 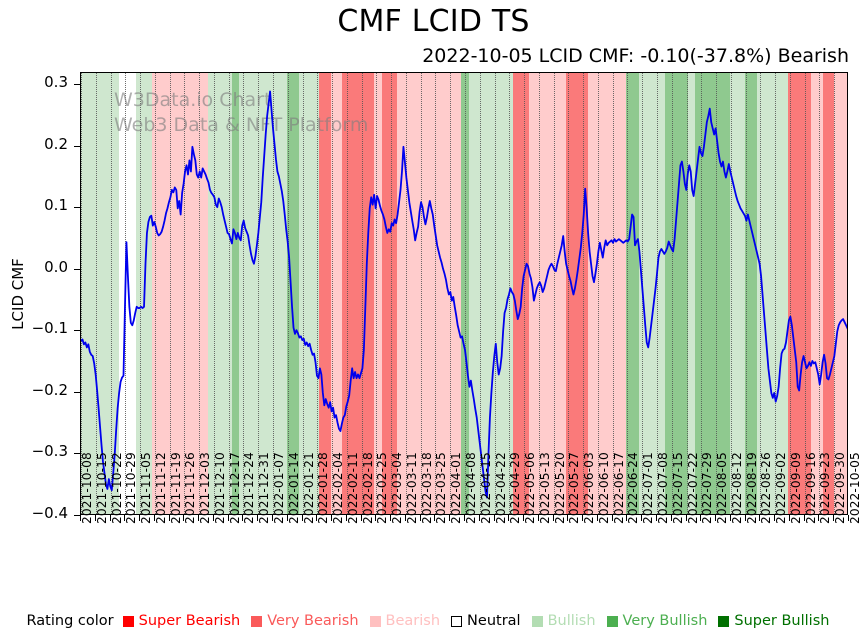 I want to click on y-tick-label: 0.2, so click(x=56, y=143).